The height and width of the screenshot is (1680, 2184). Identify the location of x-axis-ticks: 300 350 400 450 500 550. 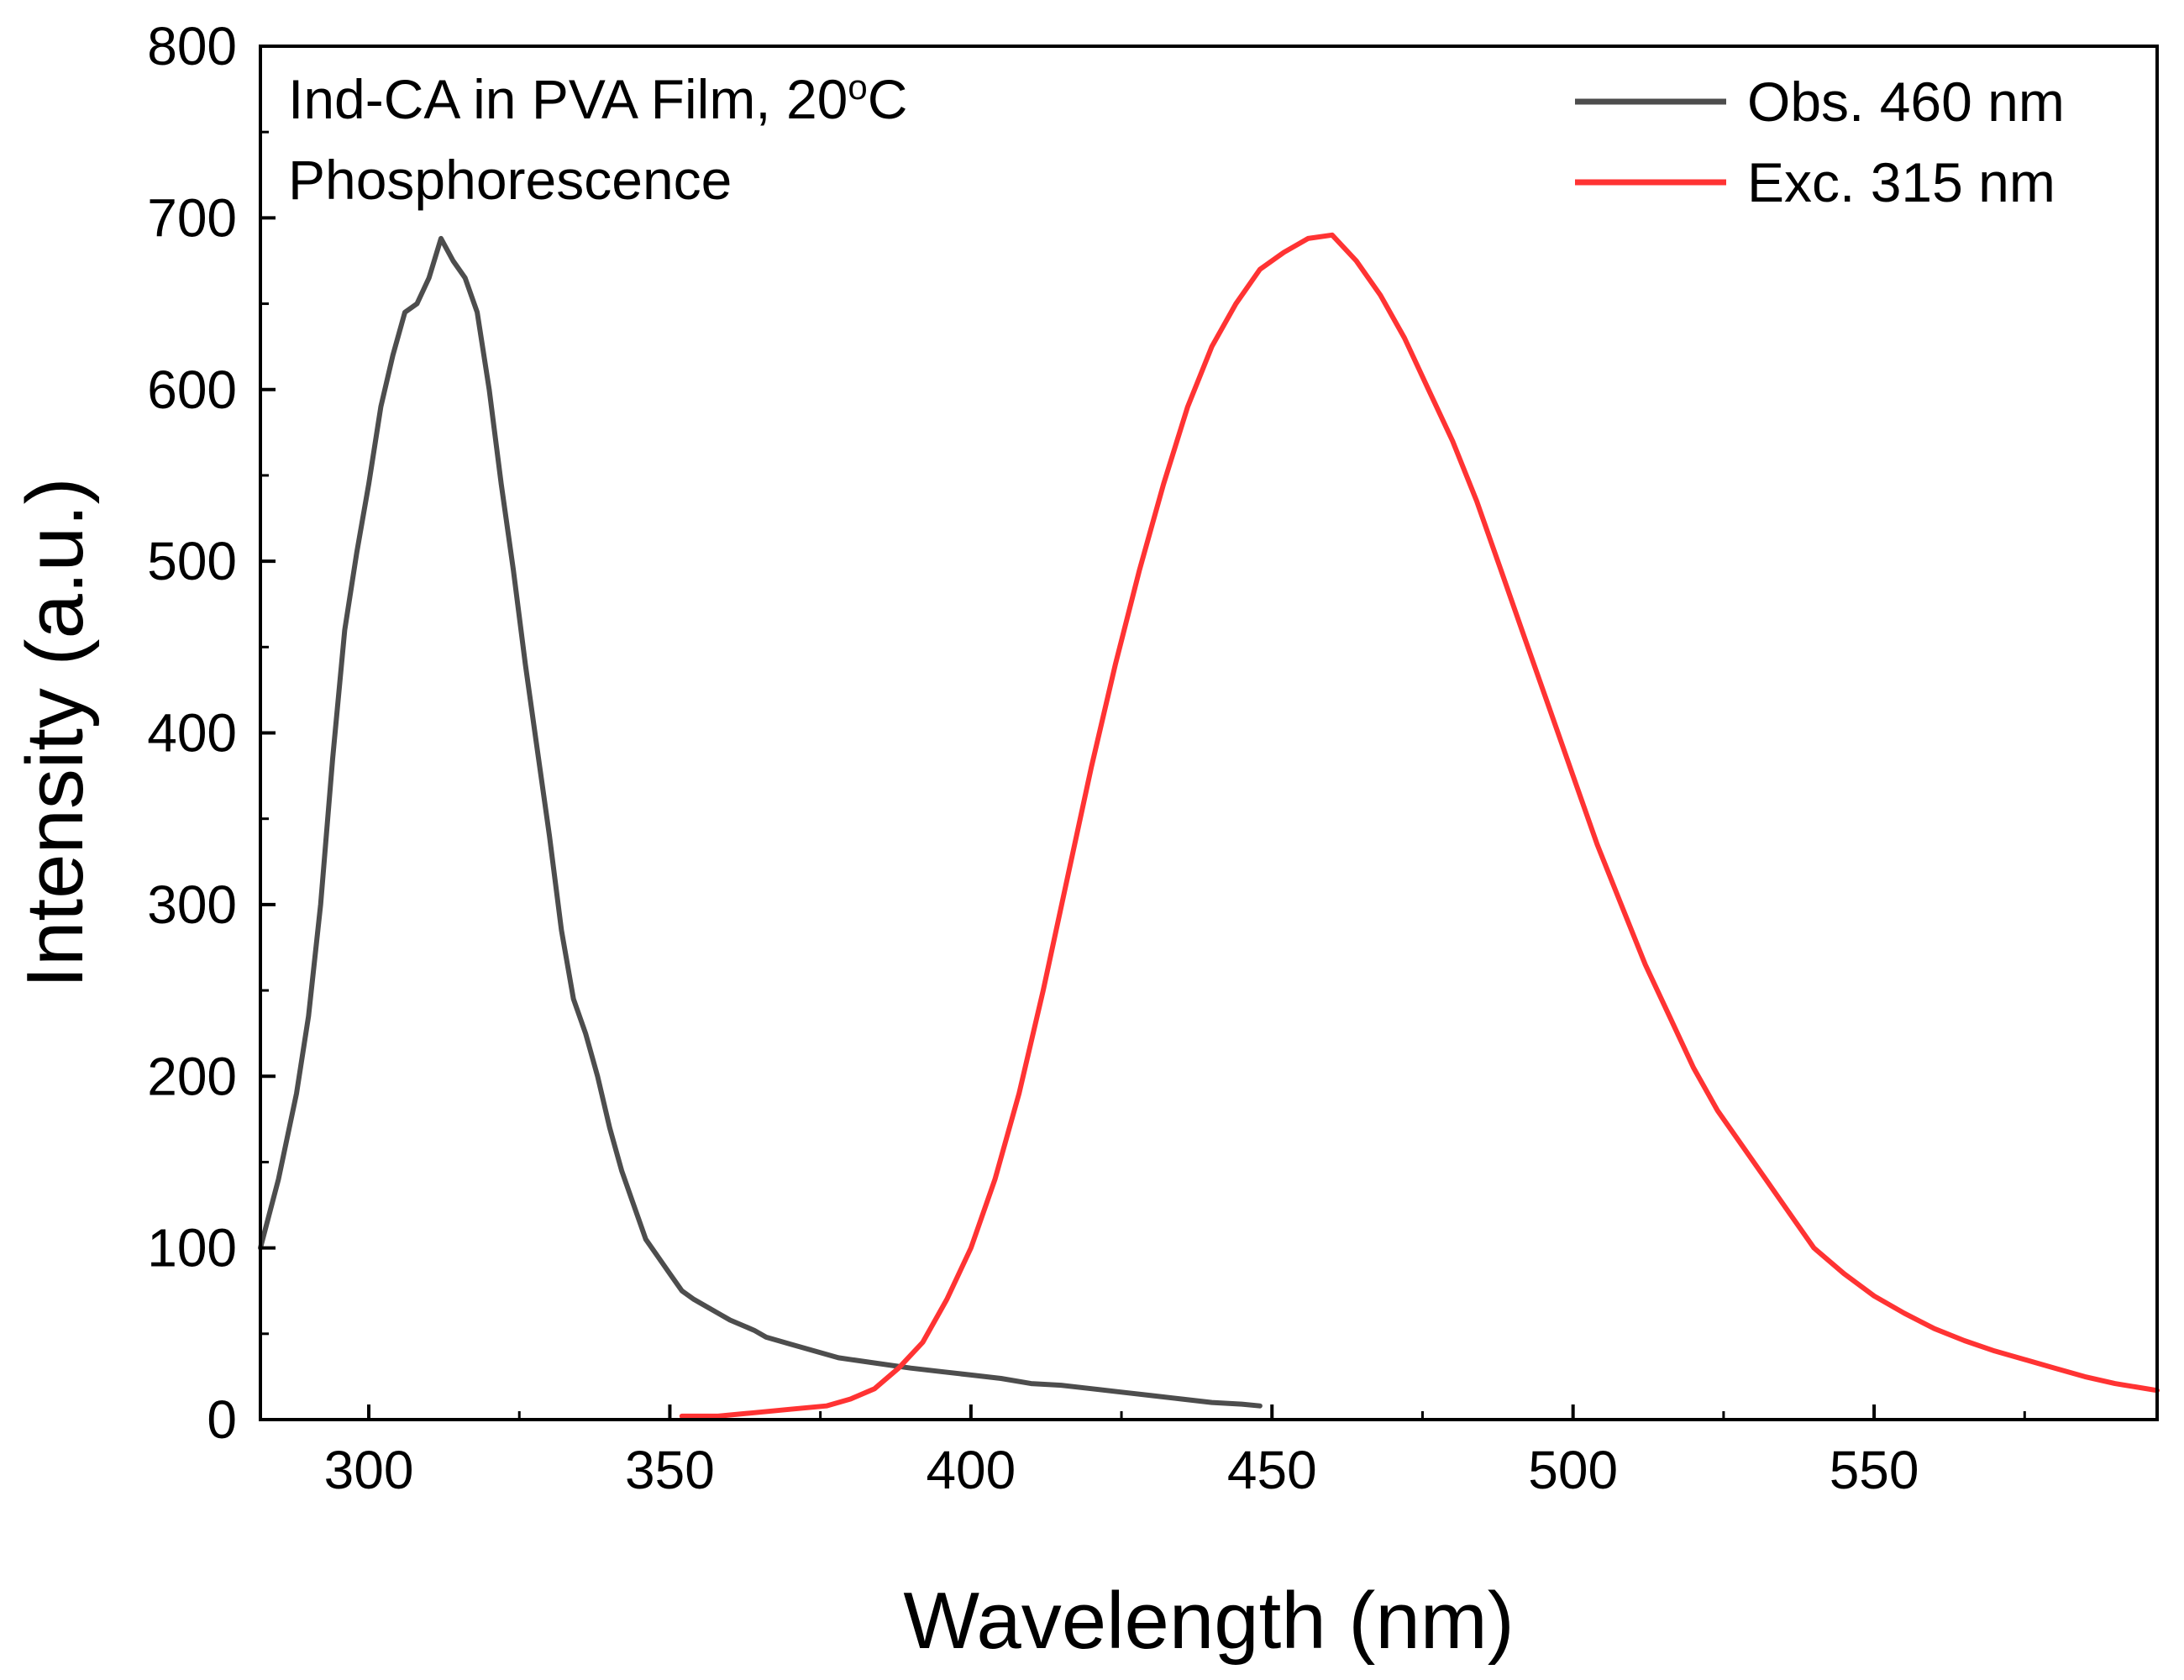
(1175, 1452).